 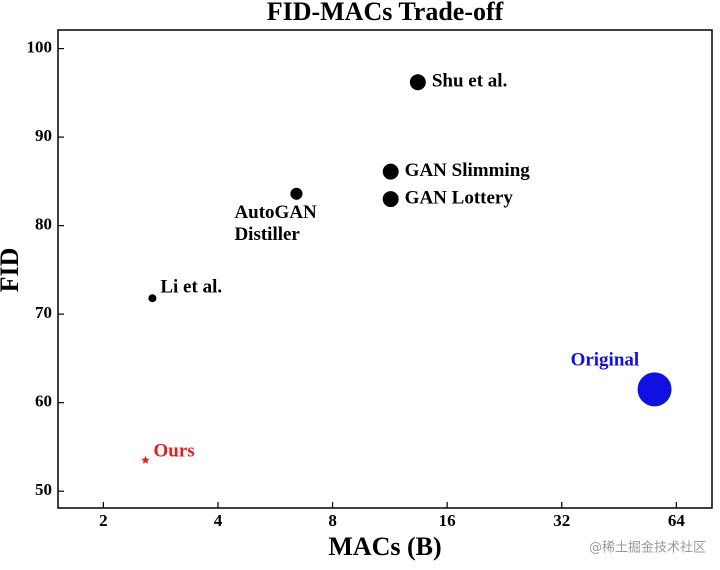 I want to click on point-label: AutoGAN Distiller, so click(x=275, y=223).